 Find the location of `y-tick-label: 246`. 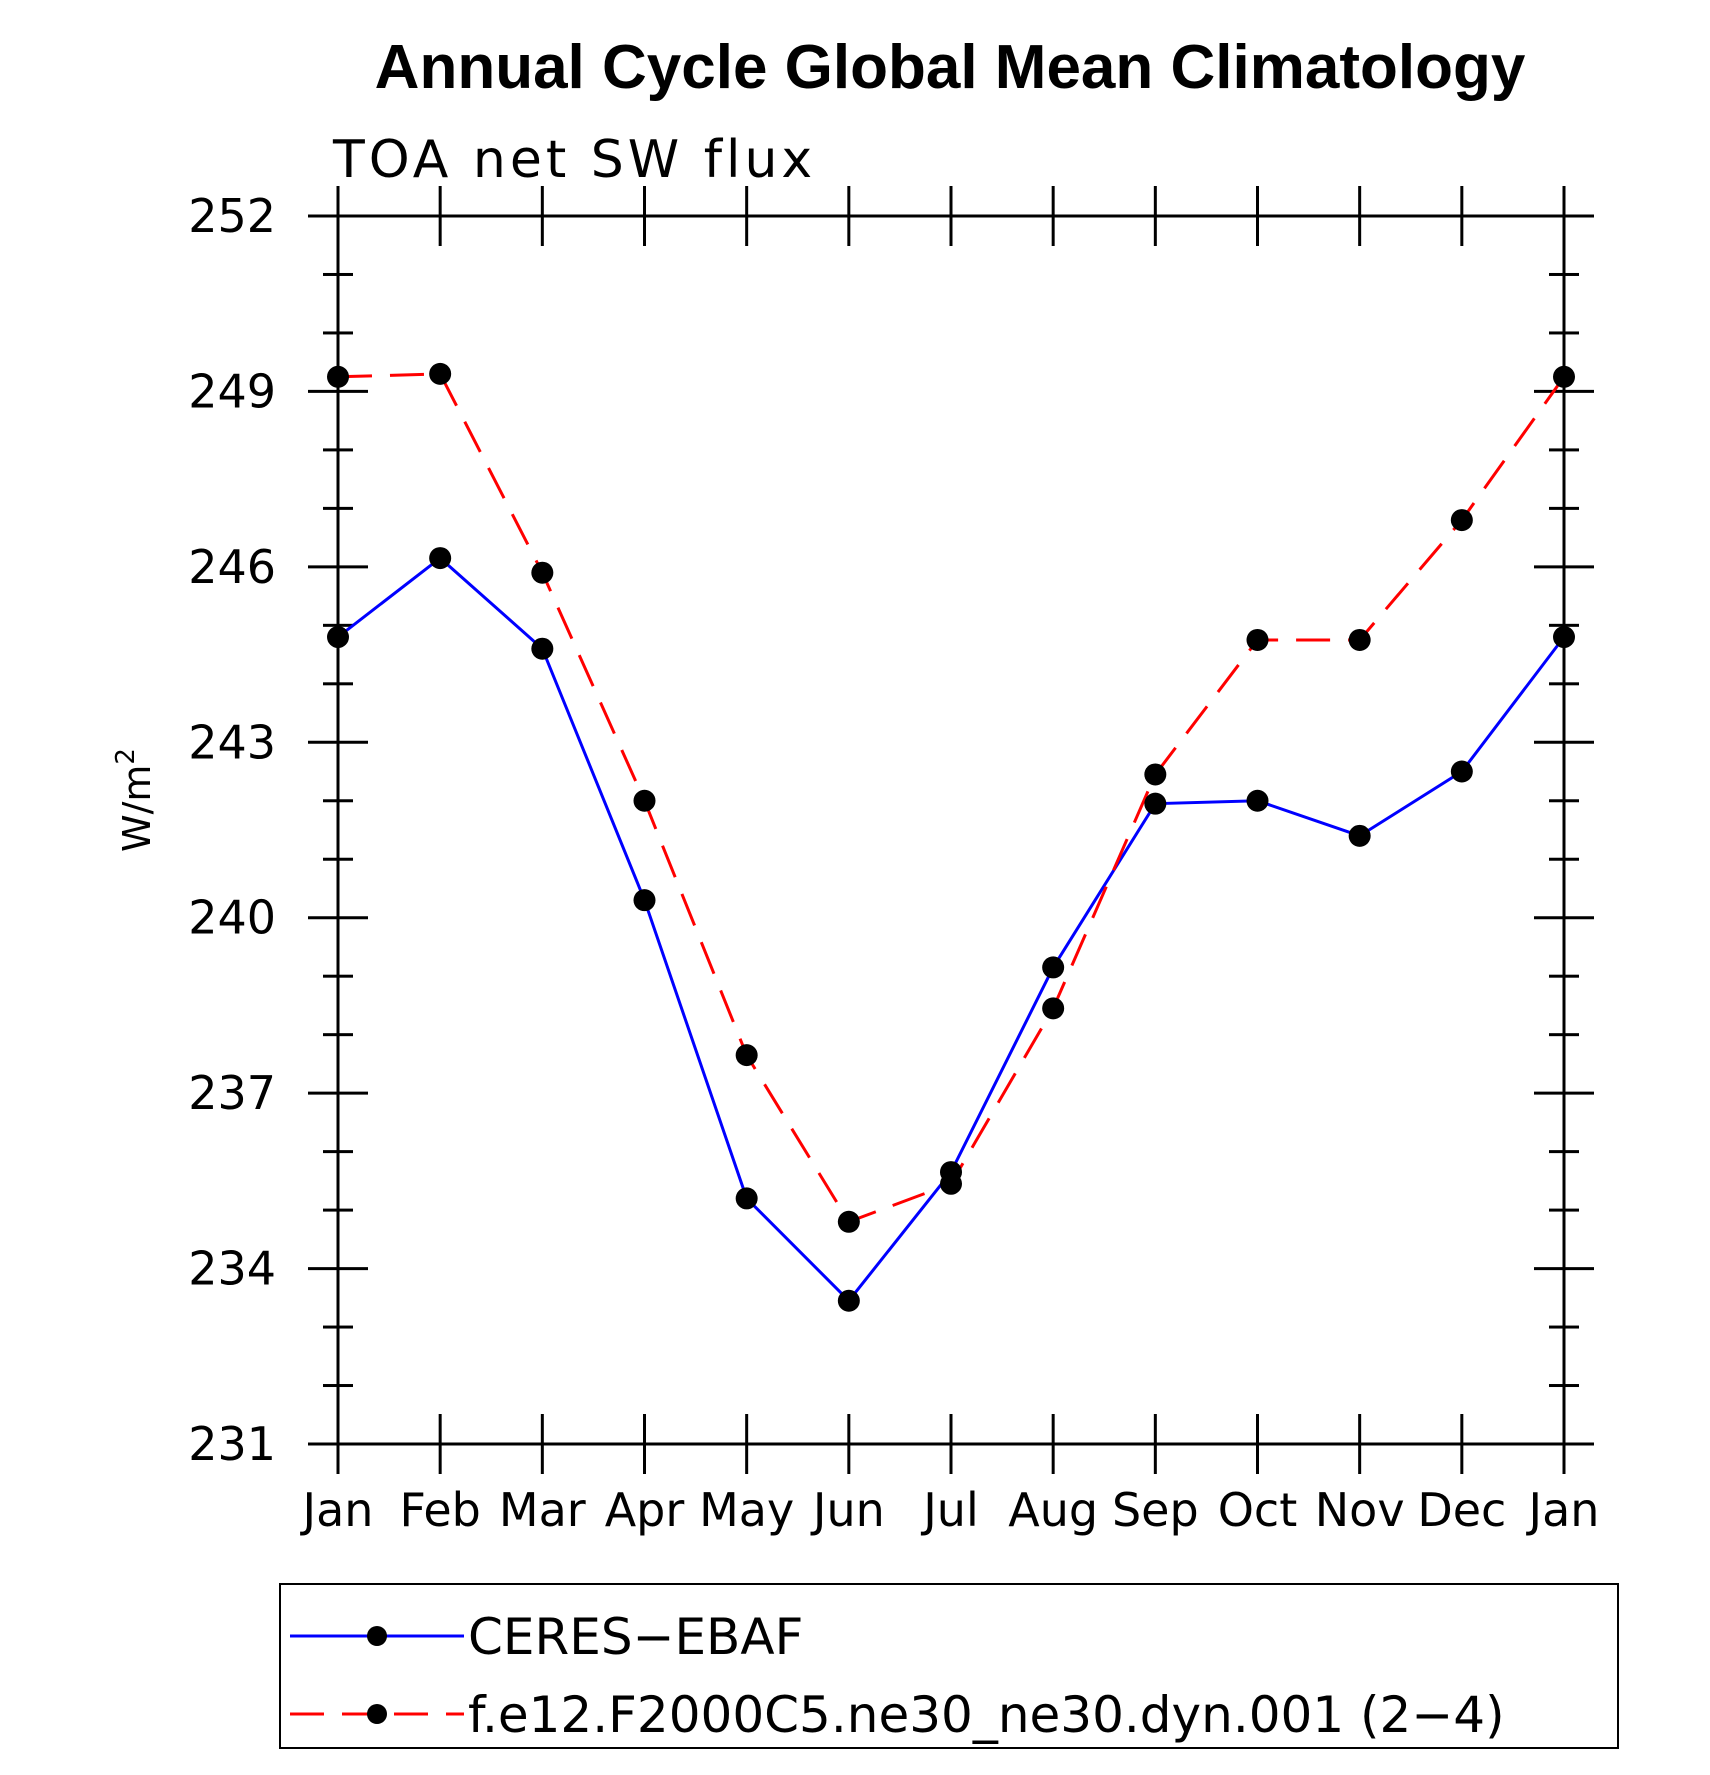

y-tick-label: 246 is located at coordinates (232, 567).